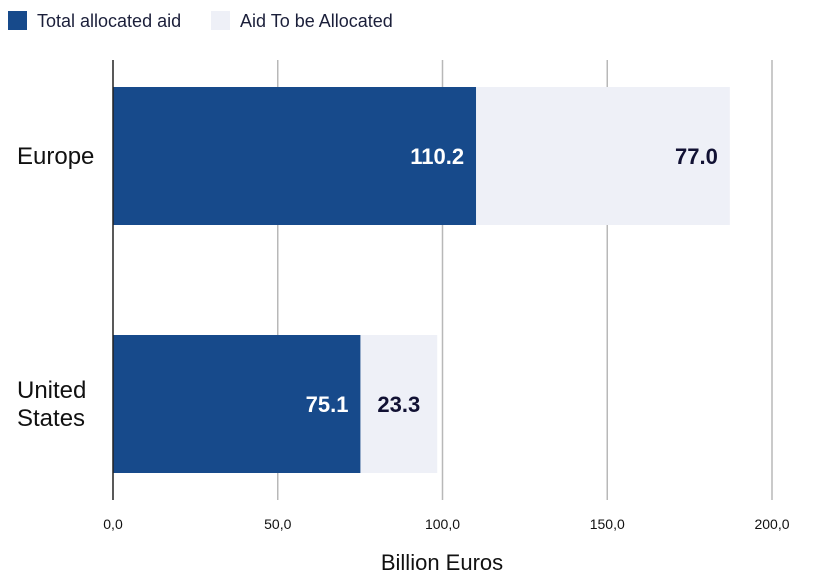  Describe the element at coordinates (437, 156) in the screenshot. I see `data-label: 110.2` at that location.